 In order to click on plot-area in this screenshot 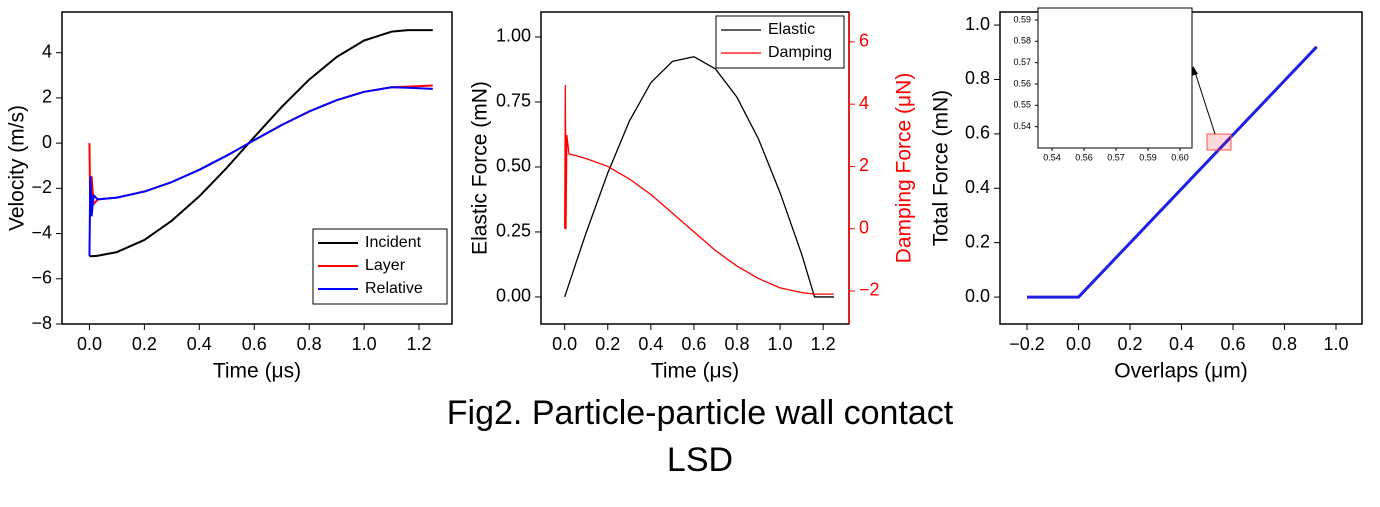, I will do `click(1115, 78)`.